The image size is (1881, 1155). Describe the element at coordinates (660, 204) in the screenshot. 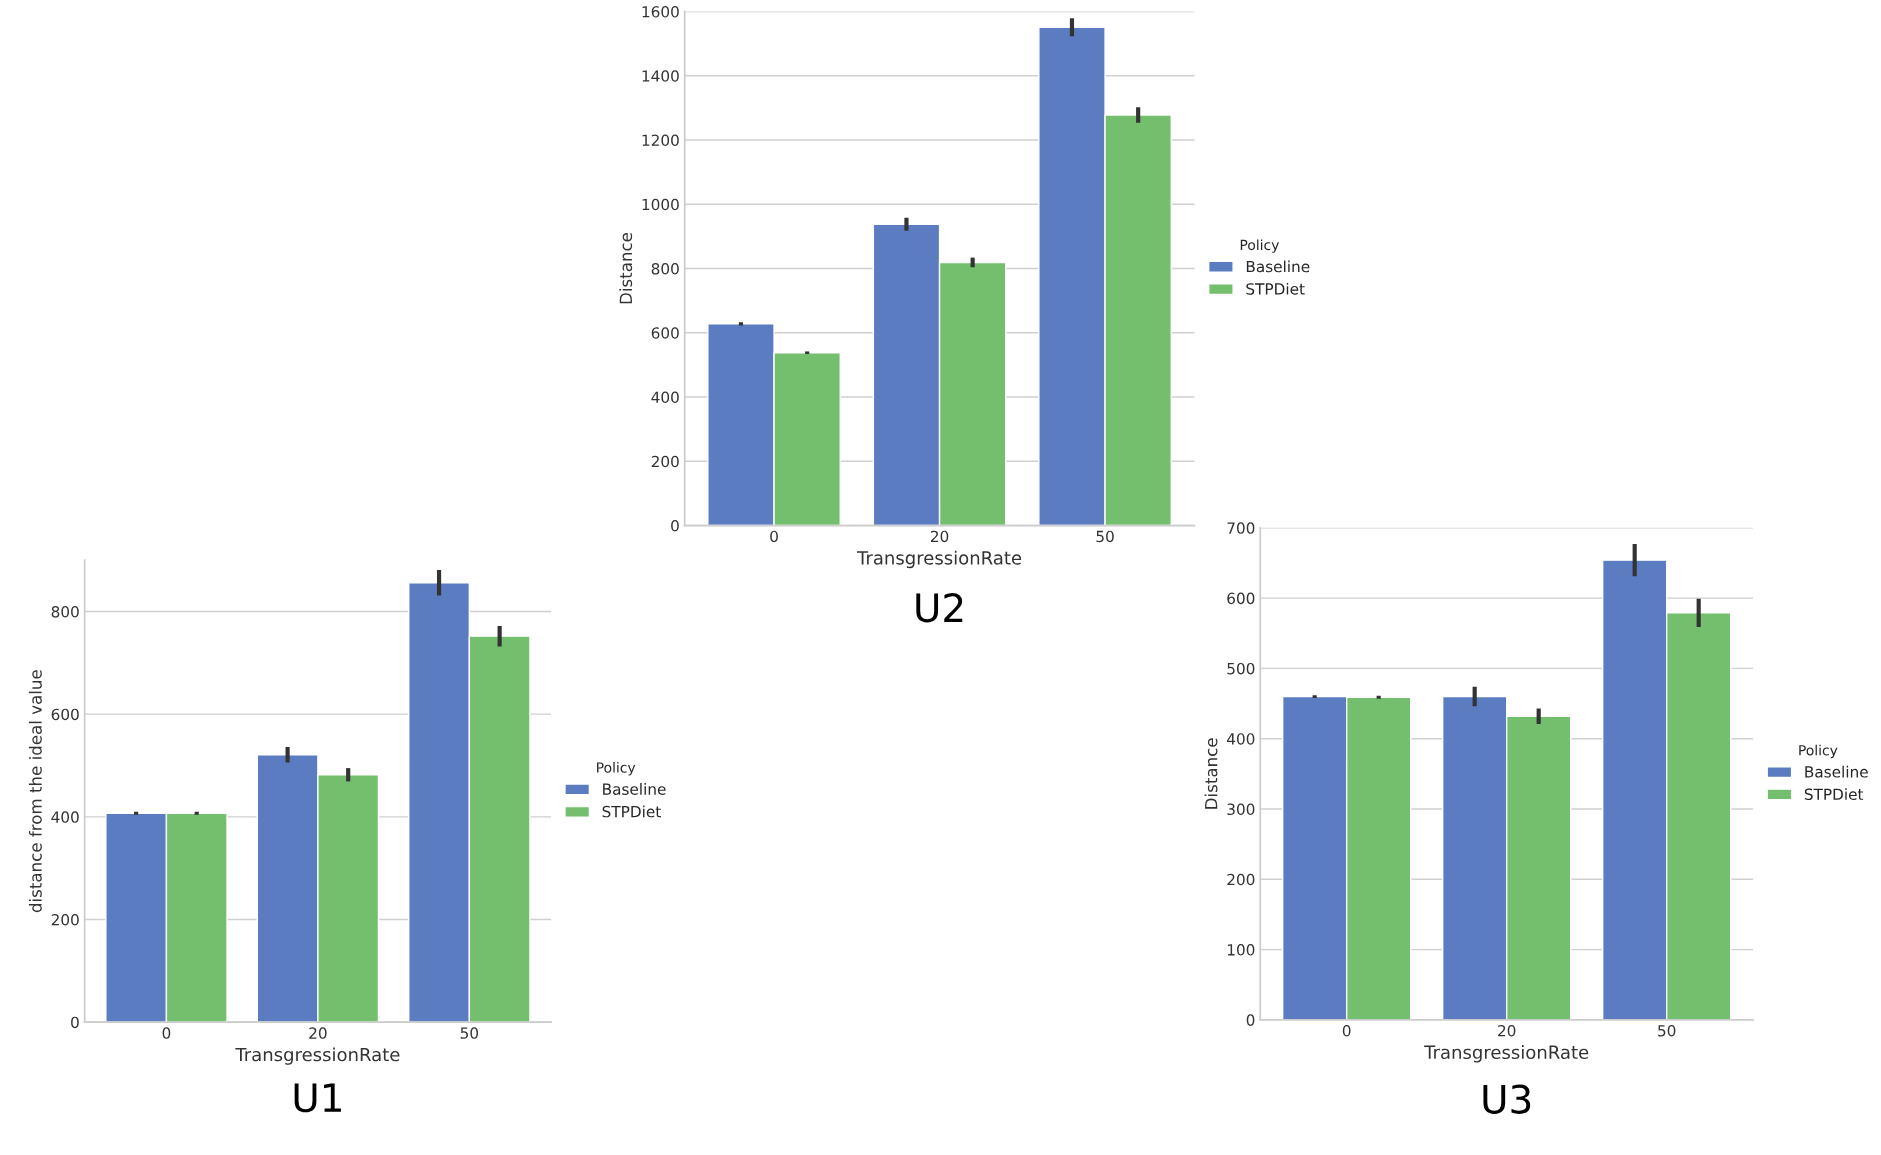

I see `y-tick-label: 1000` at that location.